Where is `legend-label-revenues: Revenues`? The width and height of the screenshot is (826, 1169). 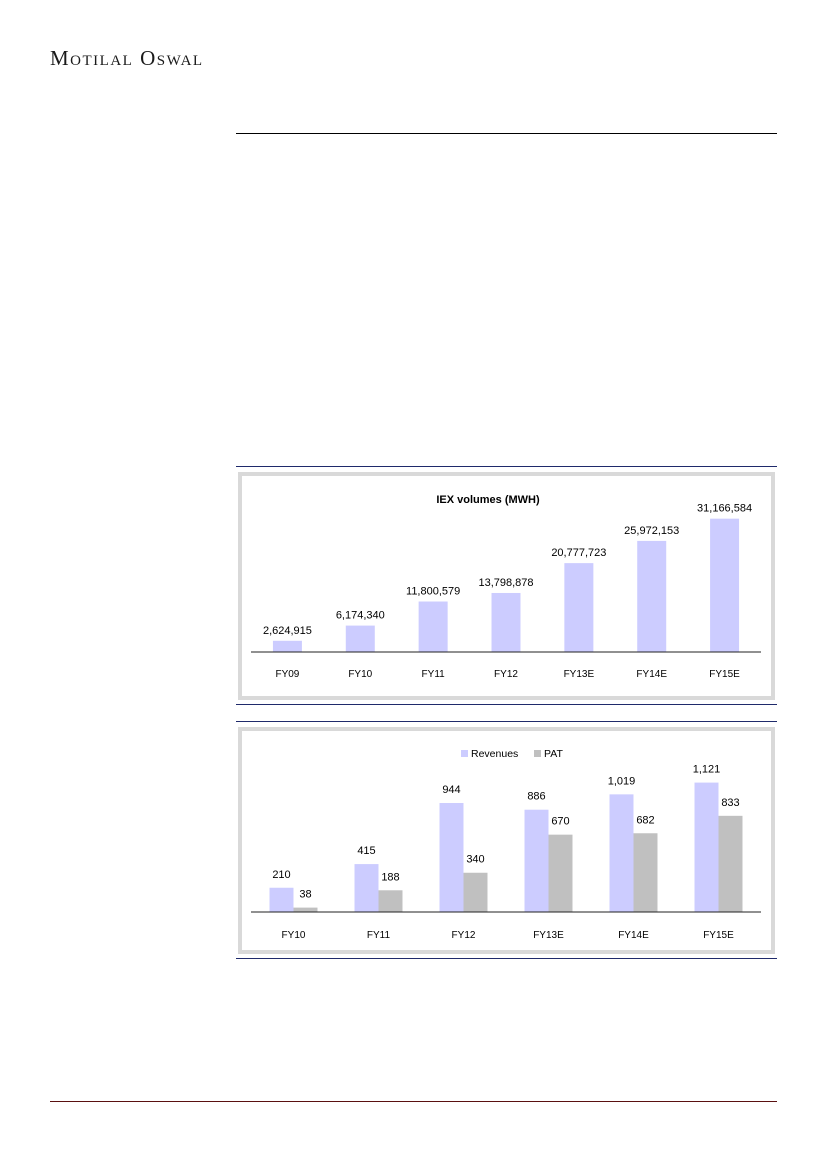
legend-label-revenues: Revenues is located at coordinates (494, 754).